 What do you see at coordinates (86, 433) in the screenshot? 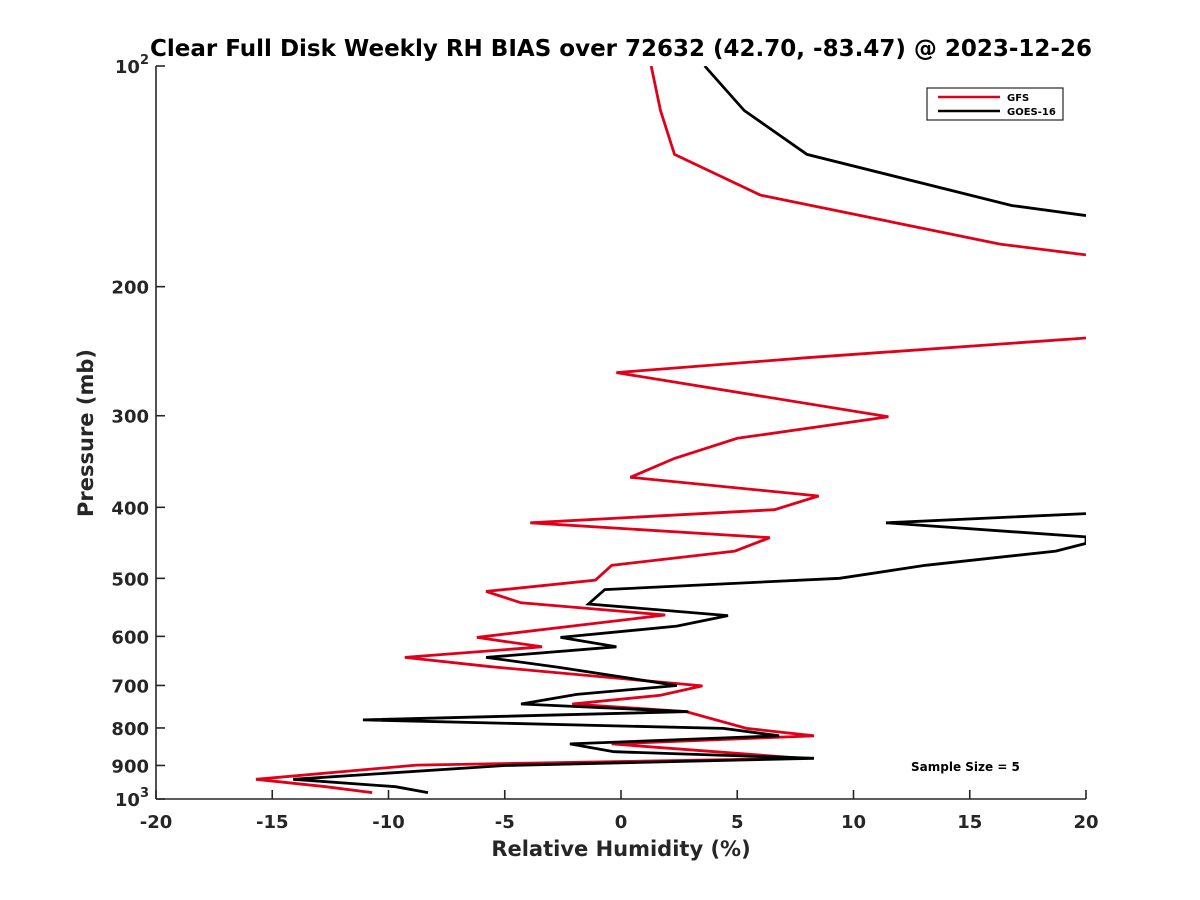
I see `y-axis-label: Pressure (mb)` at bounding box center [86, 433].